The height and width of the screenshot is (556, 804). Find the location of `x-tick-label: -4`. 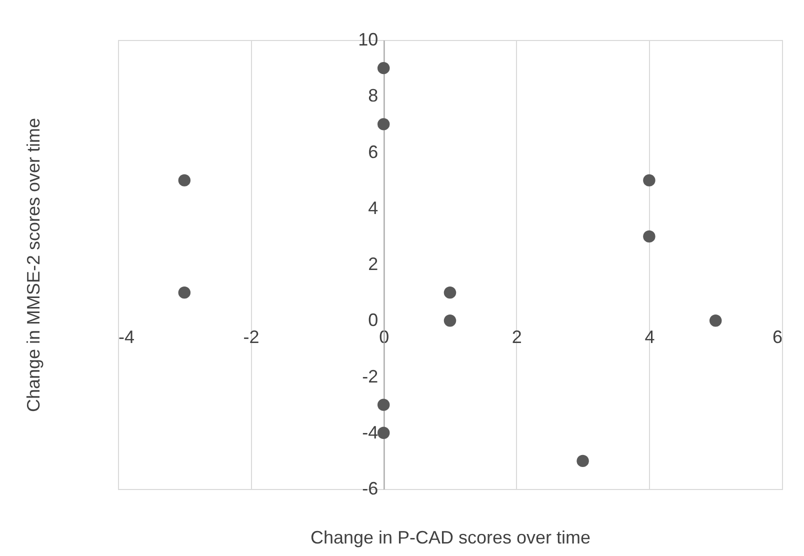

x-tick-label: -4 is located at coordinates (126, 337).